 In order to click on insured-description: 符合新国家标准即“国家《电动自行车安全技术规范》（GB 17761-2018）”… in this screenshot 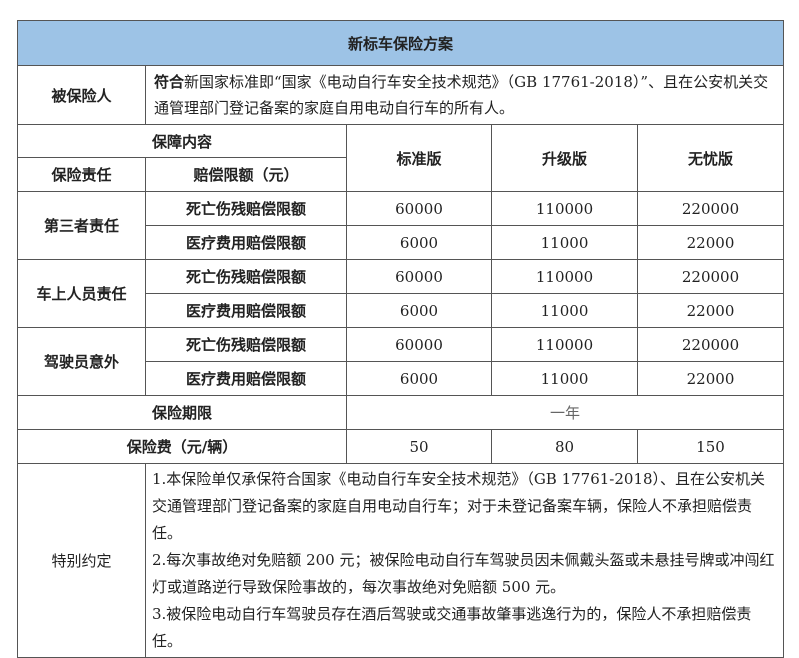, I will do `click(464, 95)`.